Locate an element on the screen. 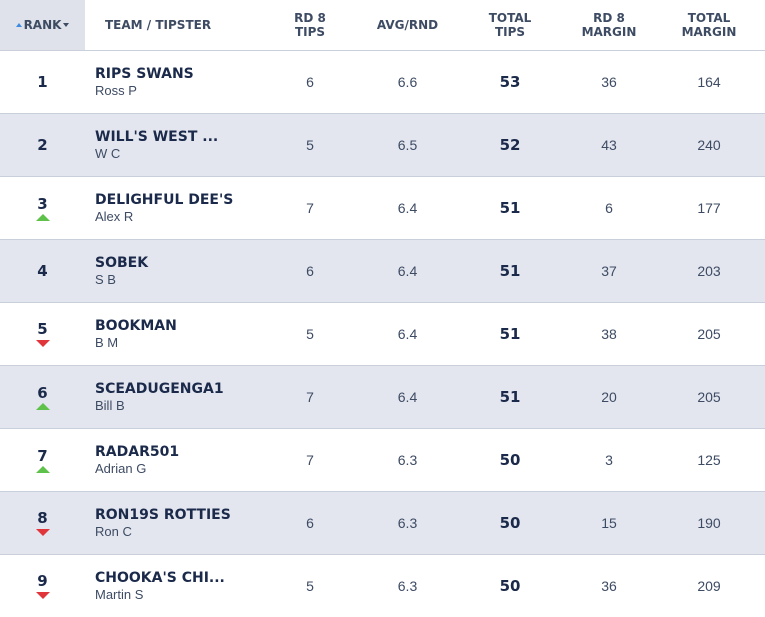 Image resolution: width=765 pixels, height=617 pixels. rd-tips-header: RD 8 TIPS is located at coordinates (310, 25).